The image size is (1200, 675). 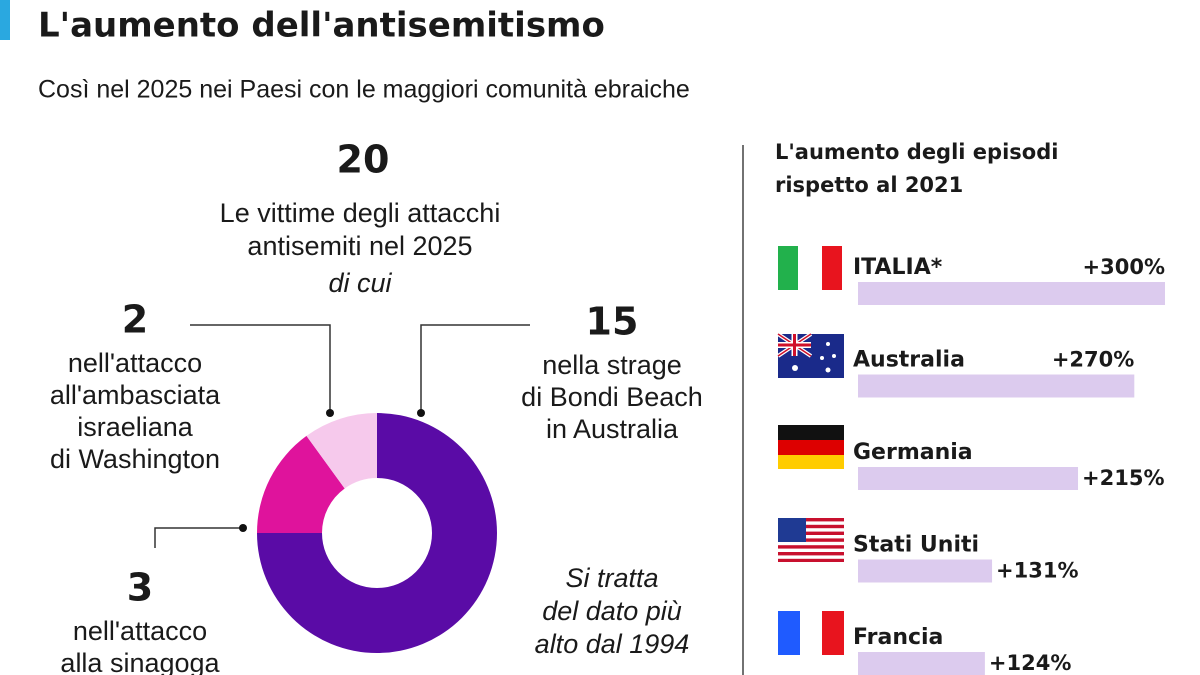 What do you see at coordinates (135, 395) in the screenshot?
I see `segment-label: all'ambasciata` at bounding box center [135, 395].